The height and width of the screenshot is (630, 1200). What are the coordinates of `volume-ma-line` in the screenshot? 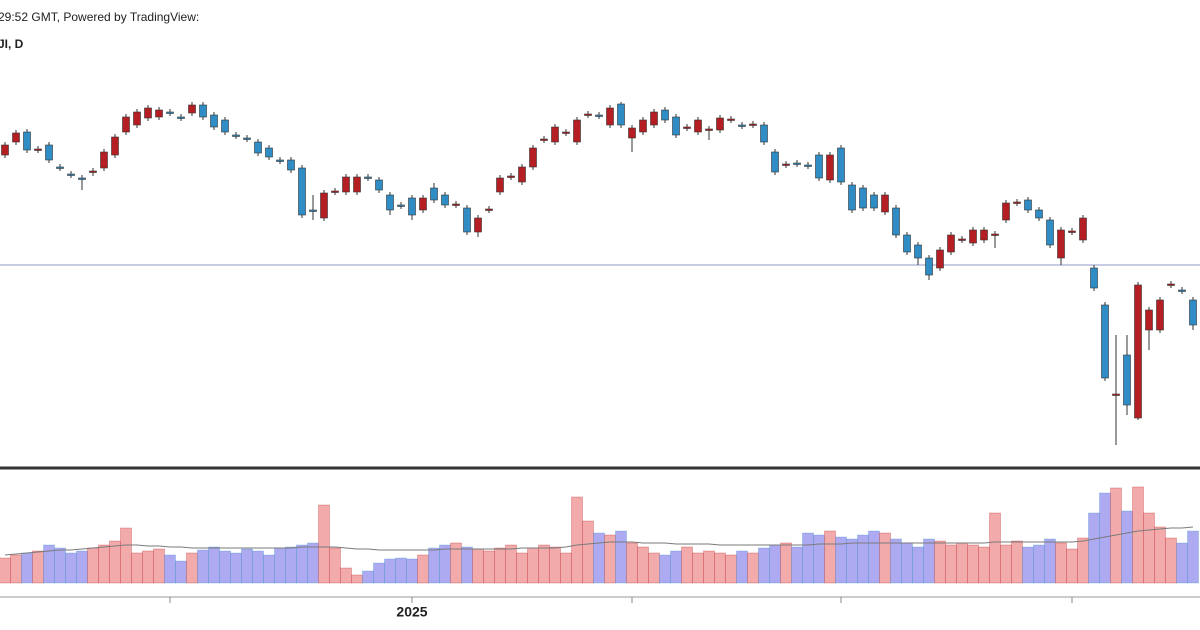 It's located at (599, 541).